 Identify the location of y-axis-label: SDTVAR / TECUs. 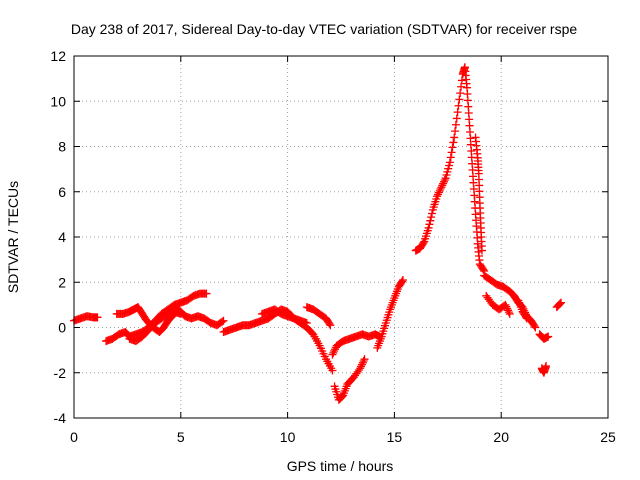
(13, 237).